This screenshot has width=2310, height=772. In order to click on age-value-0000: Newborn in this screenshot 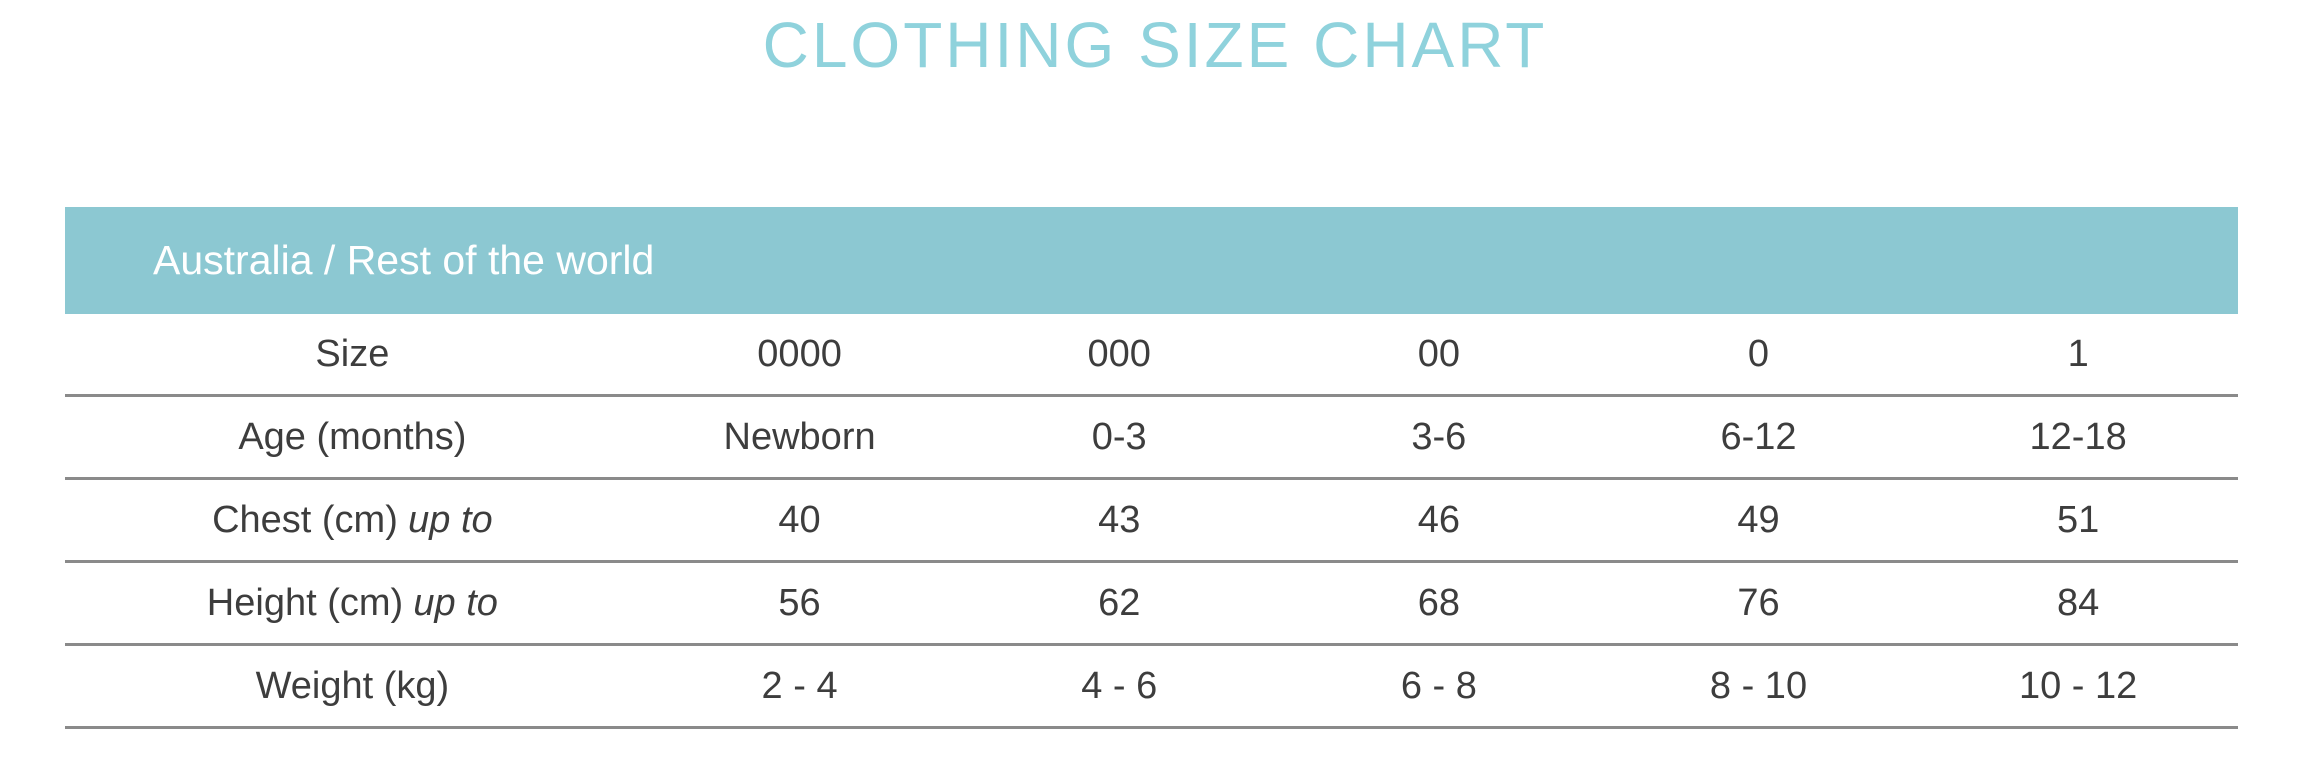, I will do `click(799, 436)`.